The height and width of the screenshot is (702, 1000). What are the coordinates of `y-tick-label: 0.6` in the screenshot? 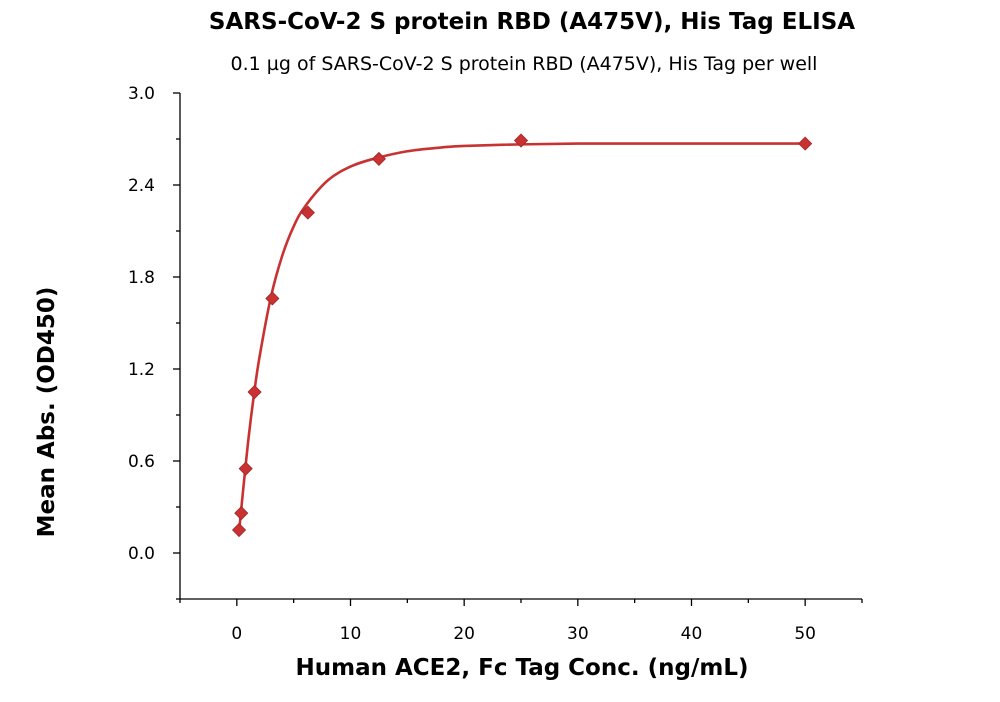 It's located at (141, 462).